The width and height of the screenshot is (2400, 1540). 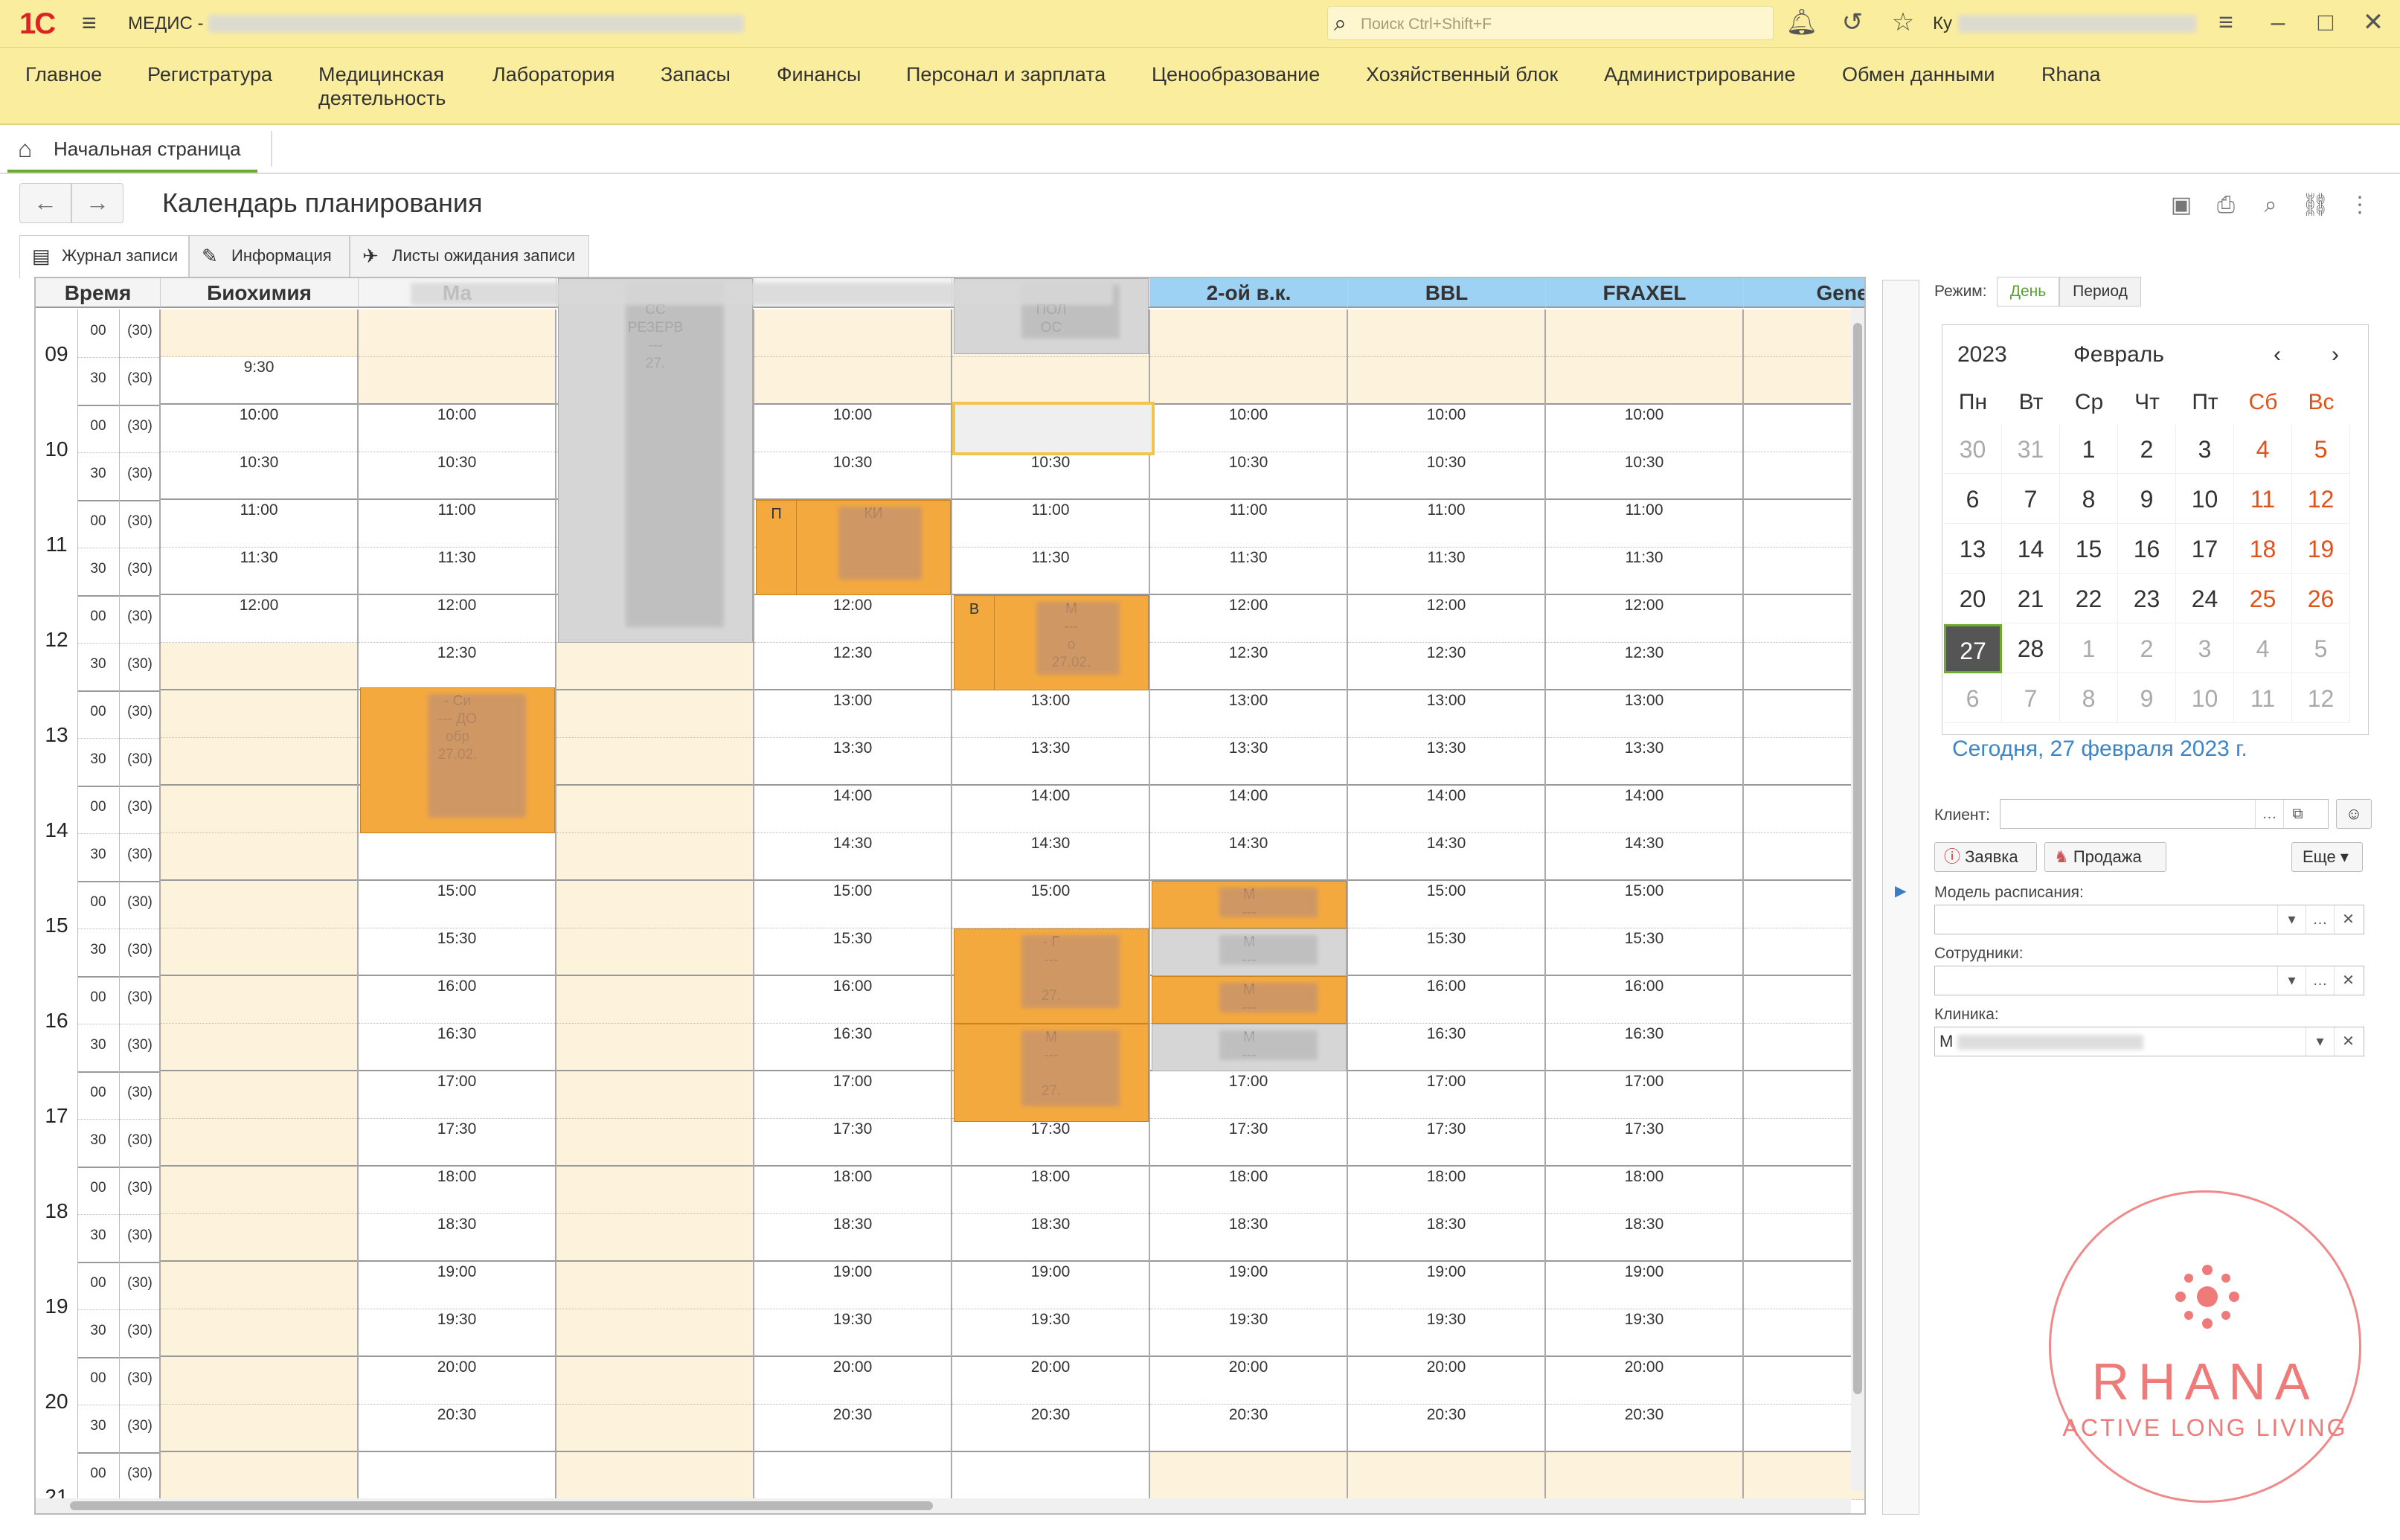 What do you see at coordinates (1051, 976) in the screenshot?
I see `appointment: - Г --- 27.` at bounding box center [1051, 976].